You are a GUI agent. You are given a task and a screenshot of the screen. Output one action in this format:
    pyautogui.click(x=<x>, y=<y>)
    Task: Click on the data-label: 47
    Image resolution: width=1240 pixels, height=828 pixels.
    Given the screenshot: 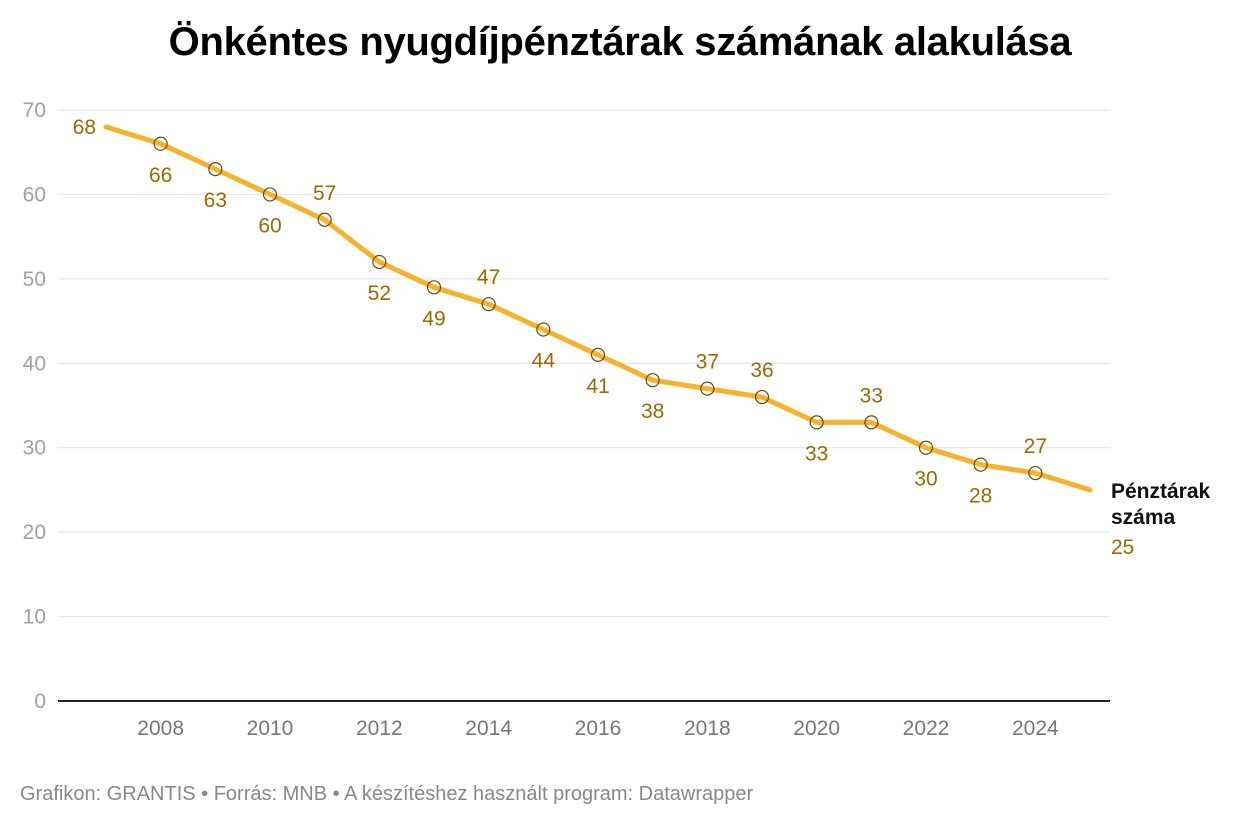 What is the action you would take?
    pyautogui.click(x=488, y=277)
    